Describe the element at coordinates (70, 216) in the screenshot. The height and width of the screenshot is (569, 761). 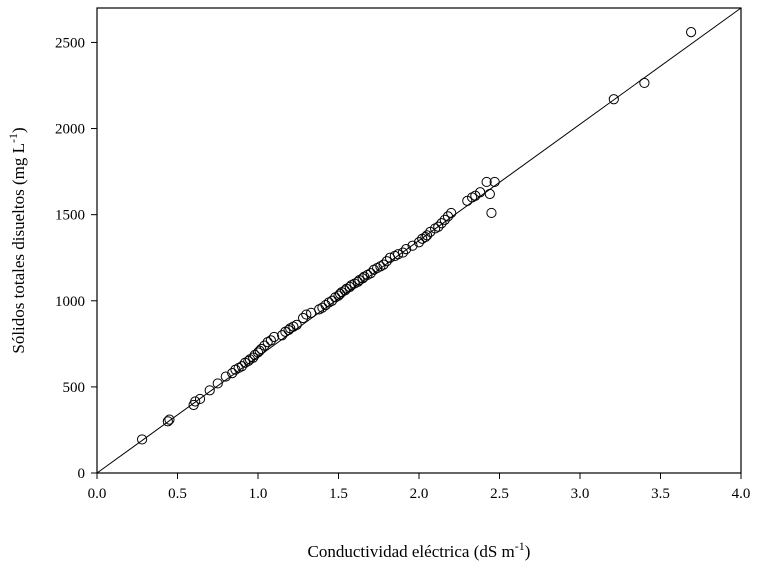
I see `y-tick-label: 1500` at that location.